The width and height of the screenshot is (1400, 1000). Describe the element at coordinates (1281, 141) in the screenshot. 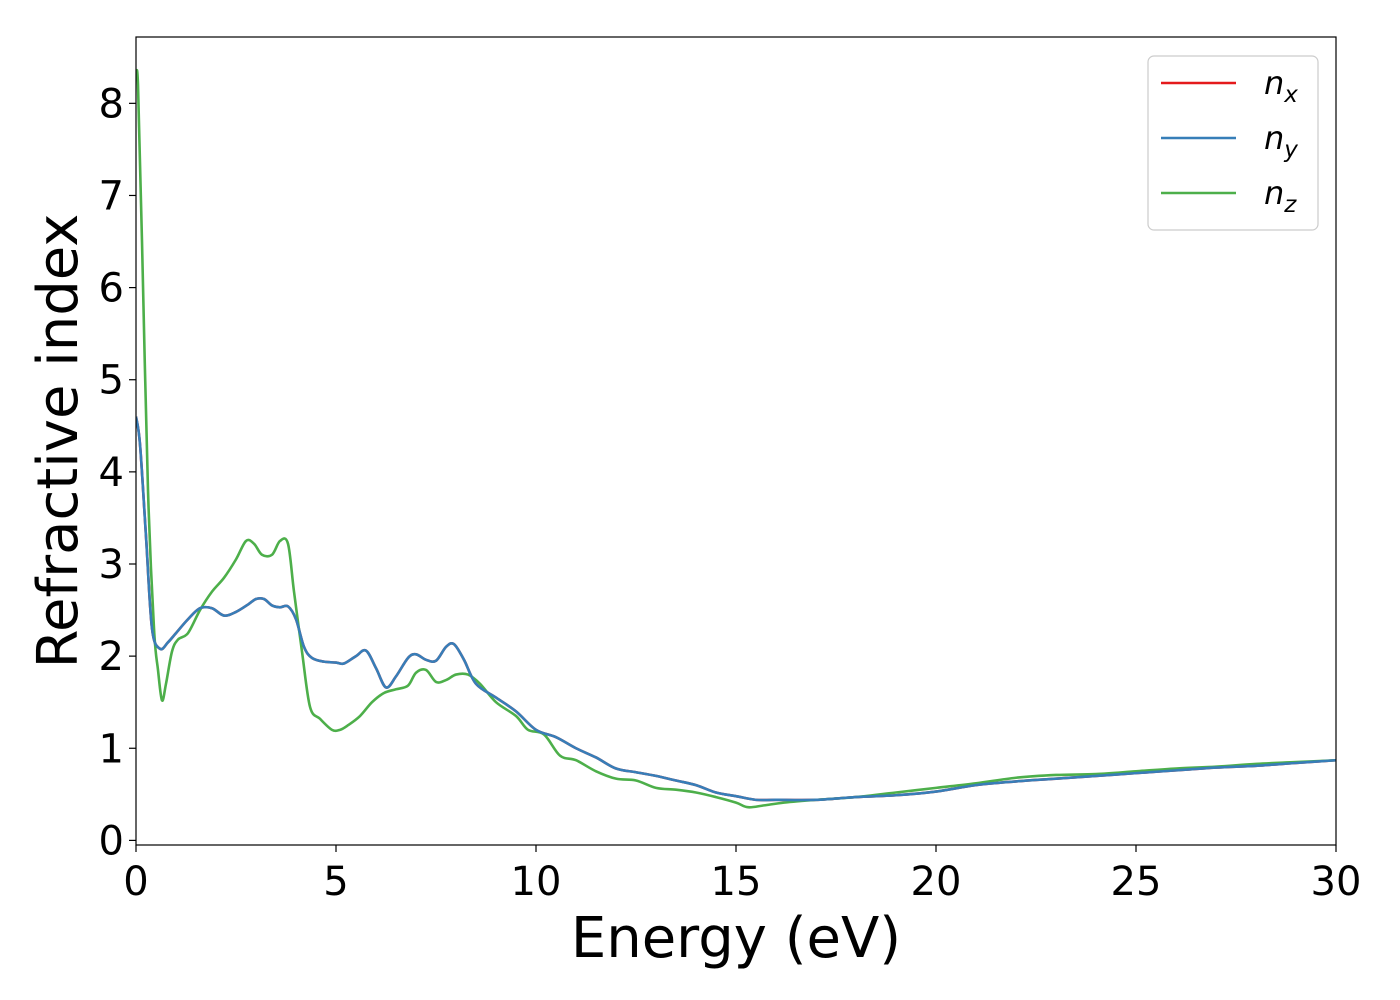

I see `legend-label-ny: ny` at that location.